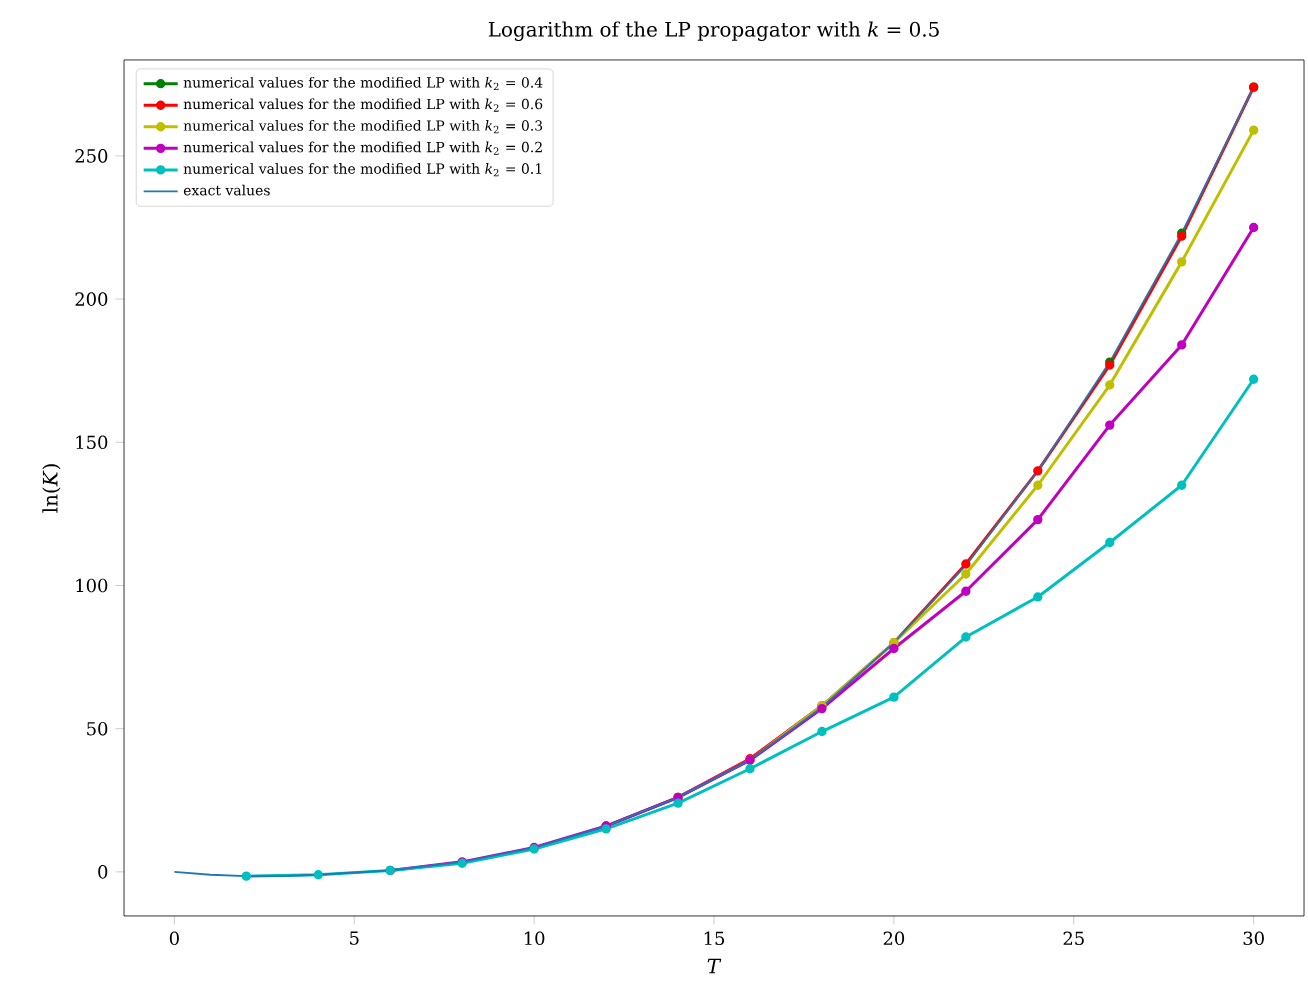 The width and height of the screenshot is (1308, 1000). I want to click on x-tick-label: 25, so click(1073, 938).